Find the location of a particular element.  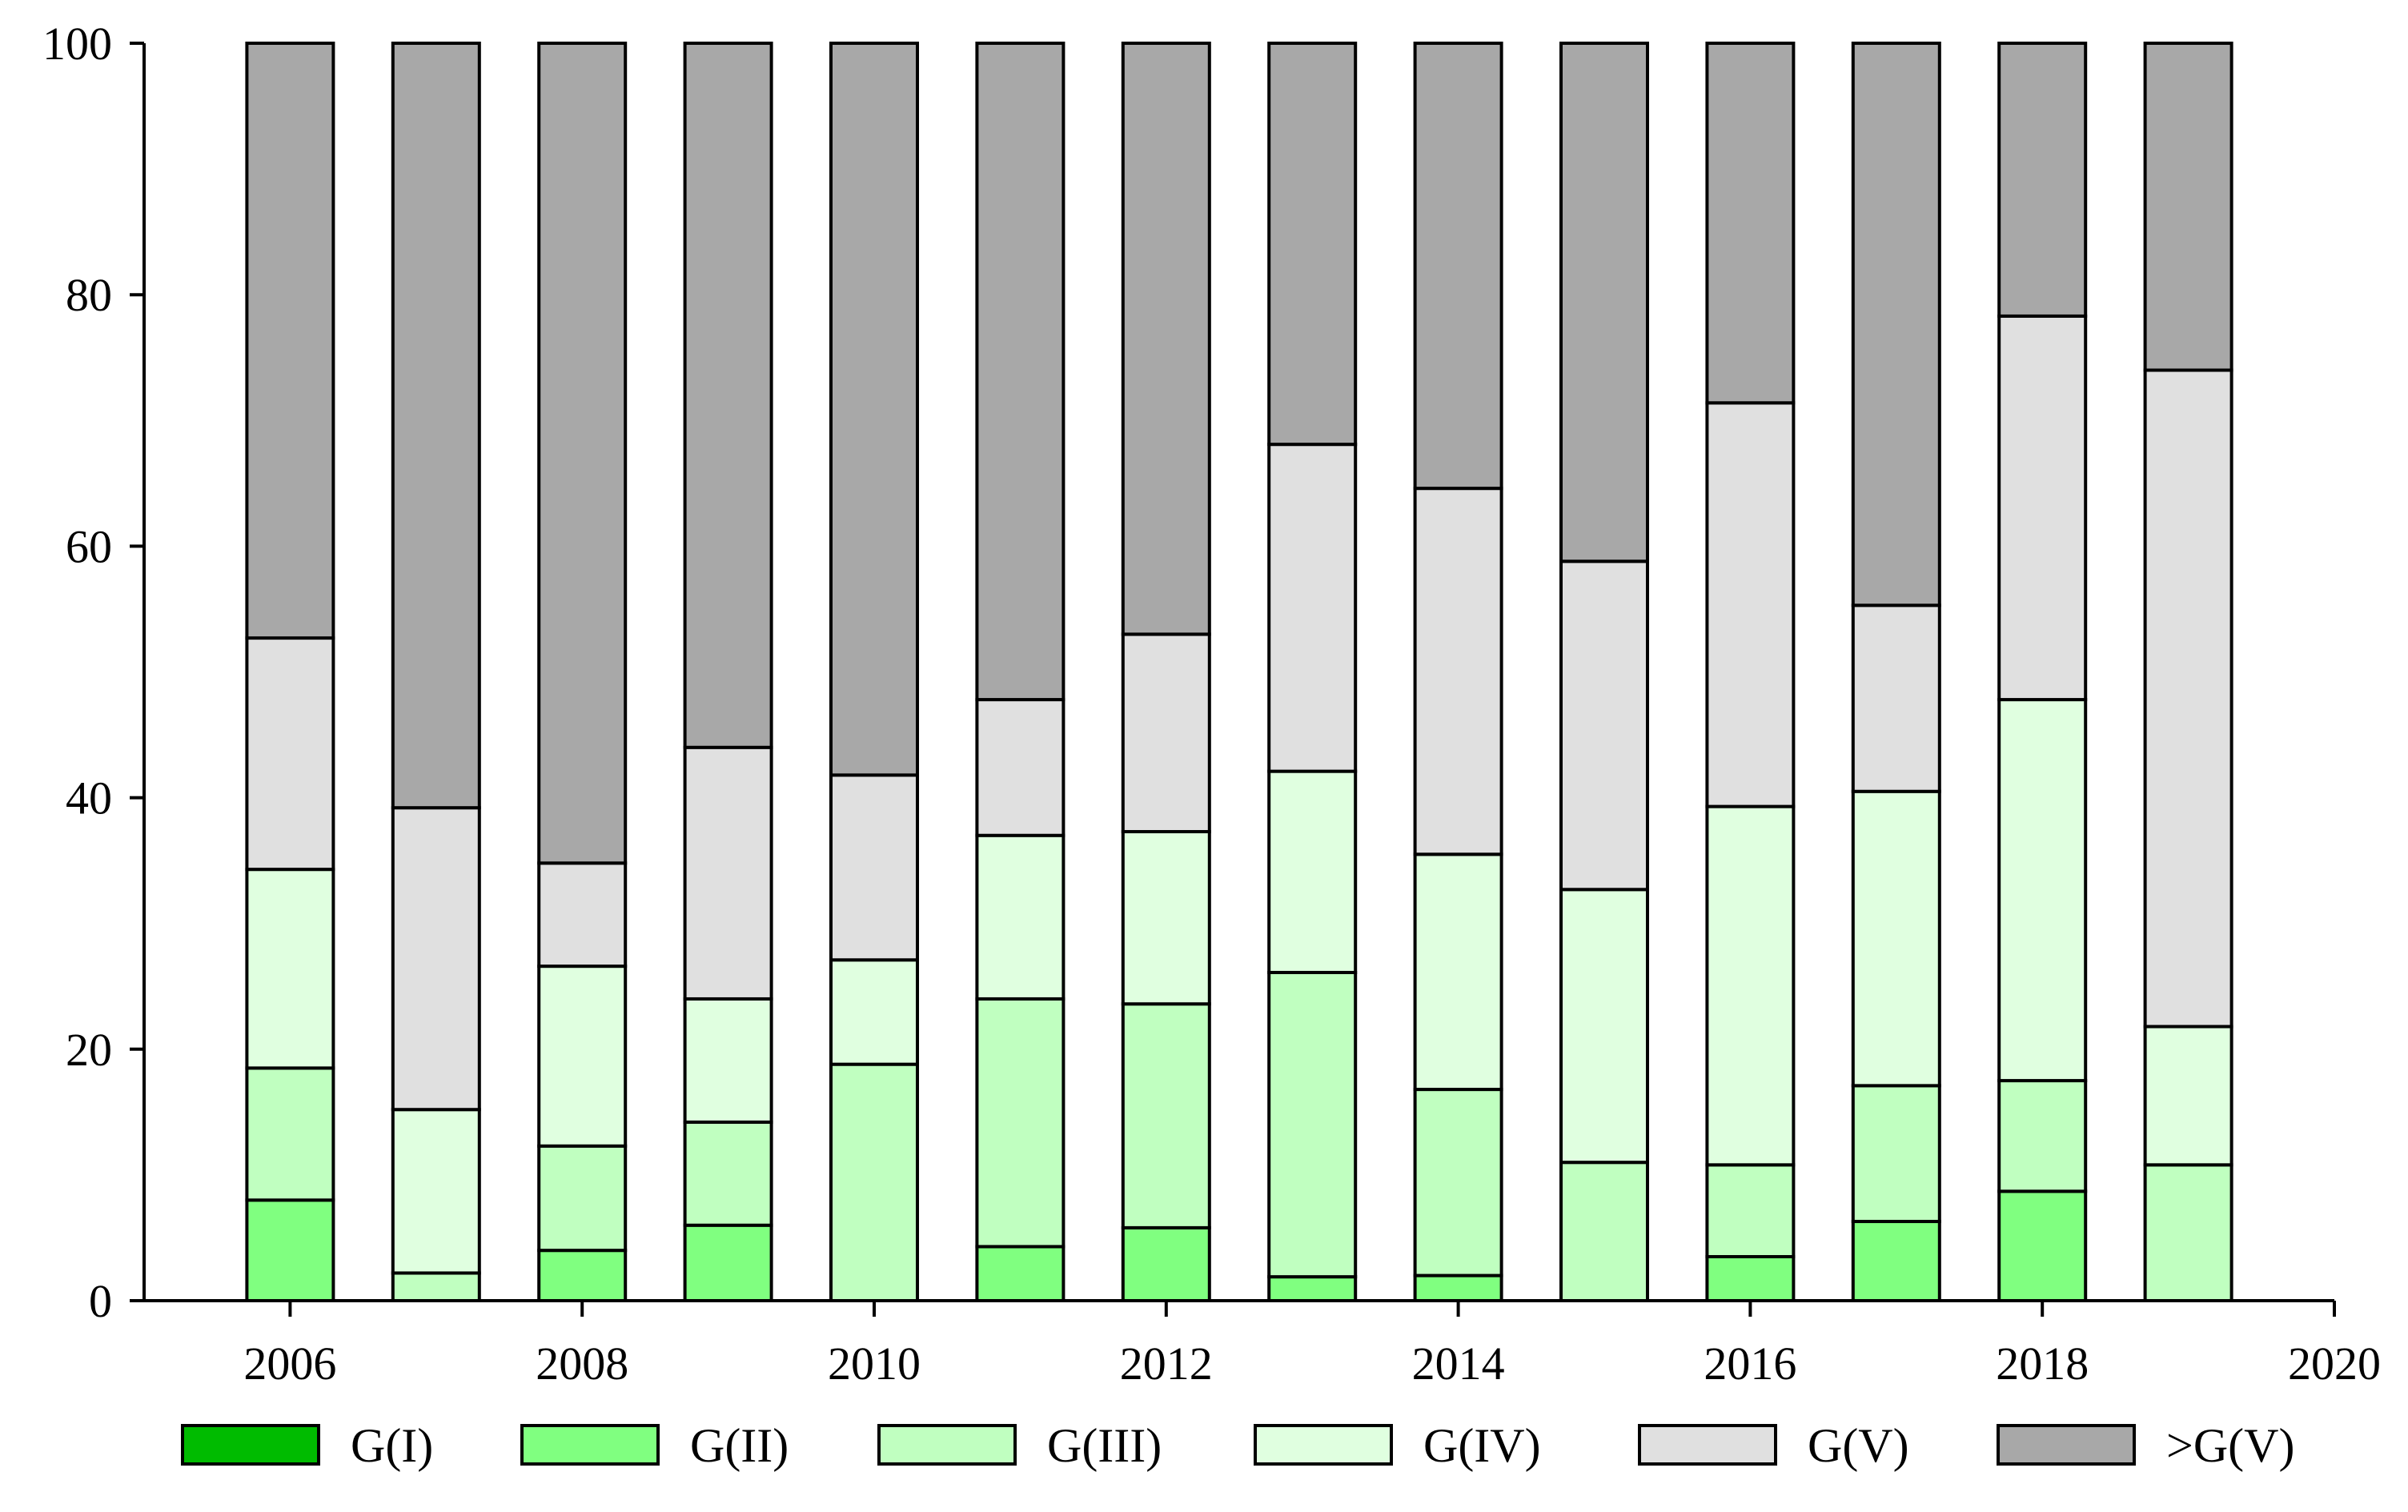

x-tick-label: 2008 is located at coordinates (582, 1364).